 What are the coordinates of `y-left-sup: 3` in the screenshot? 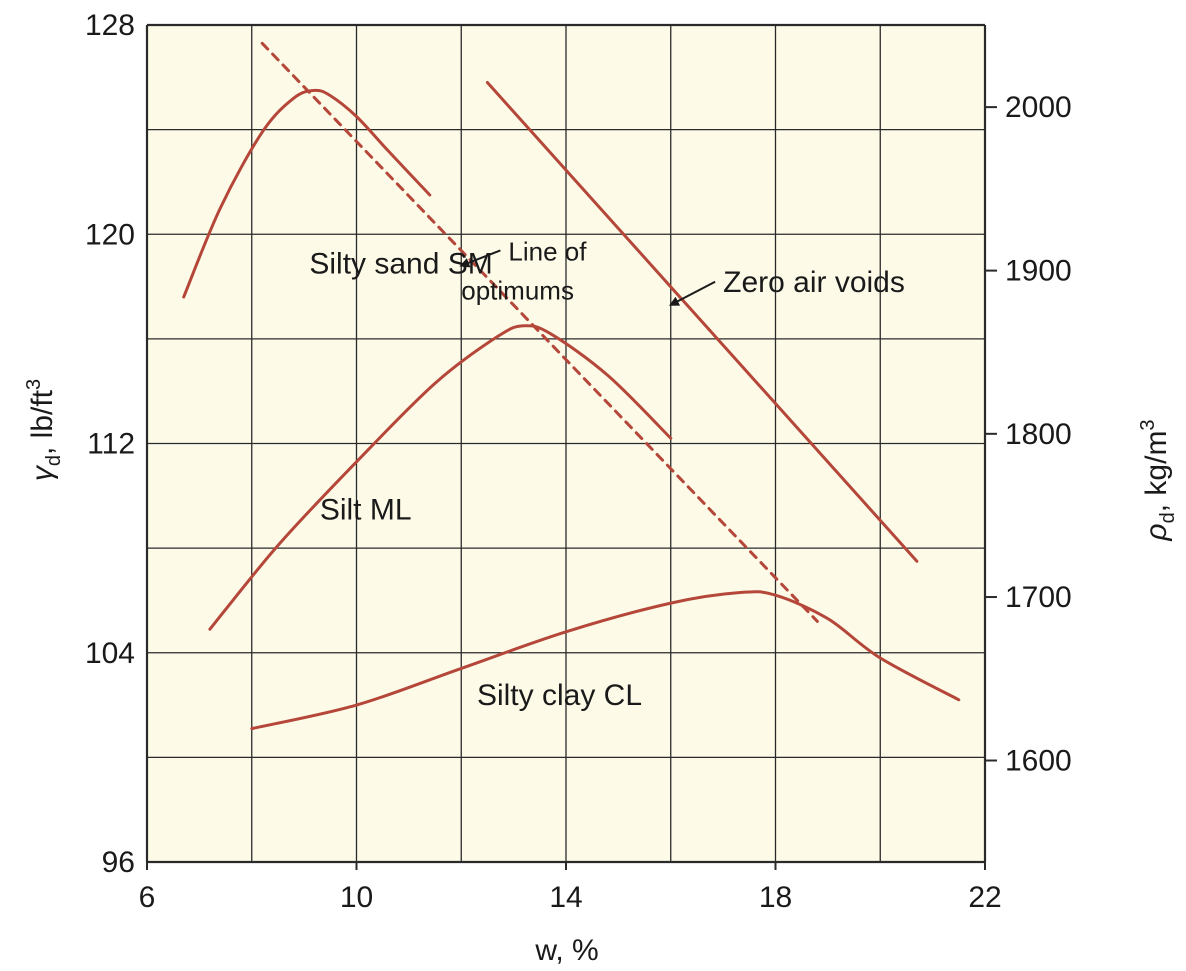 It's located at (34, 384).